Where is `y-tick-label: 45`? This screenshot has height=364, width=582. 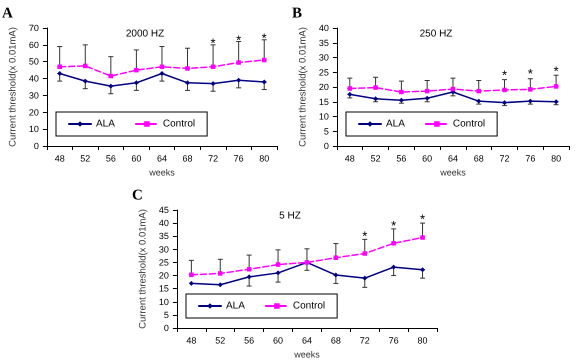
y-tick-label: 45 is located at coordinates (163, 210).